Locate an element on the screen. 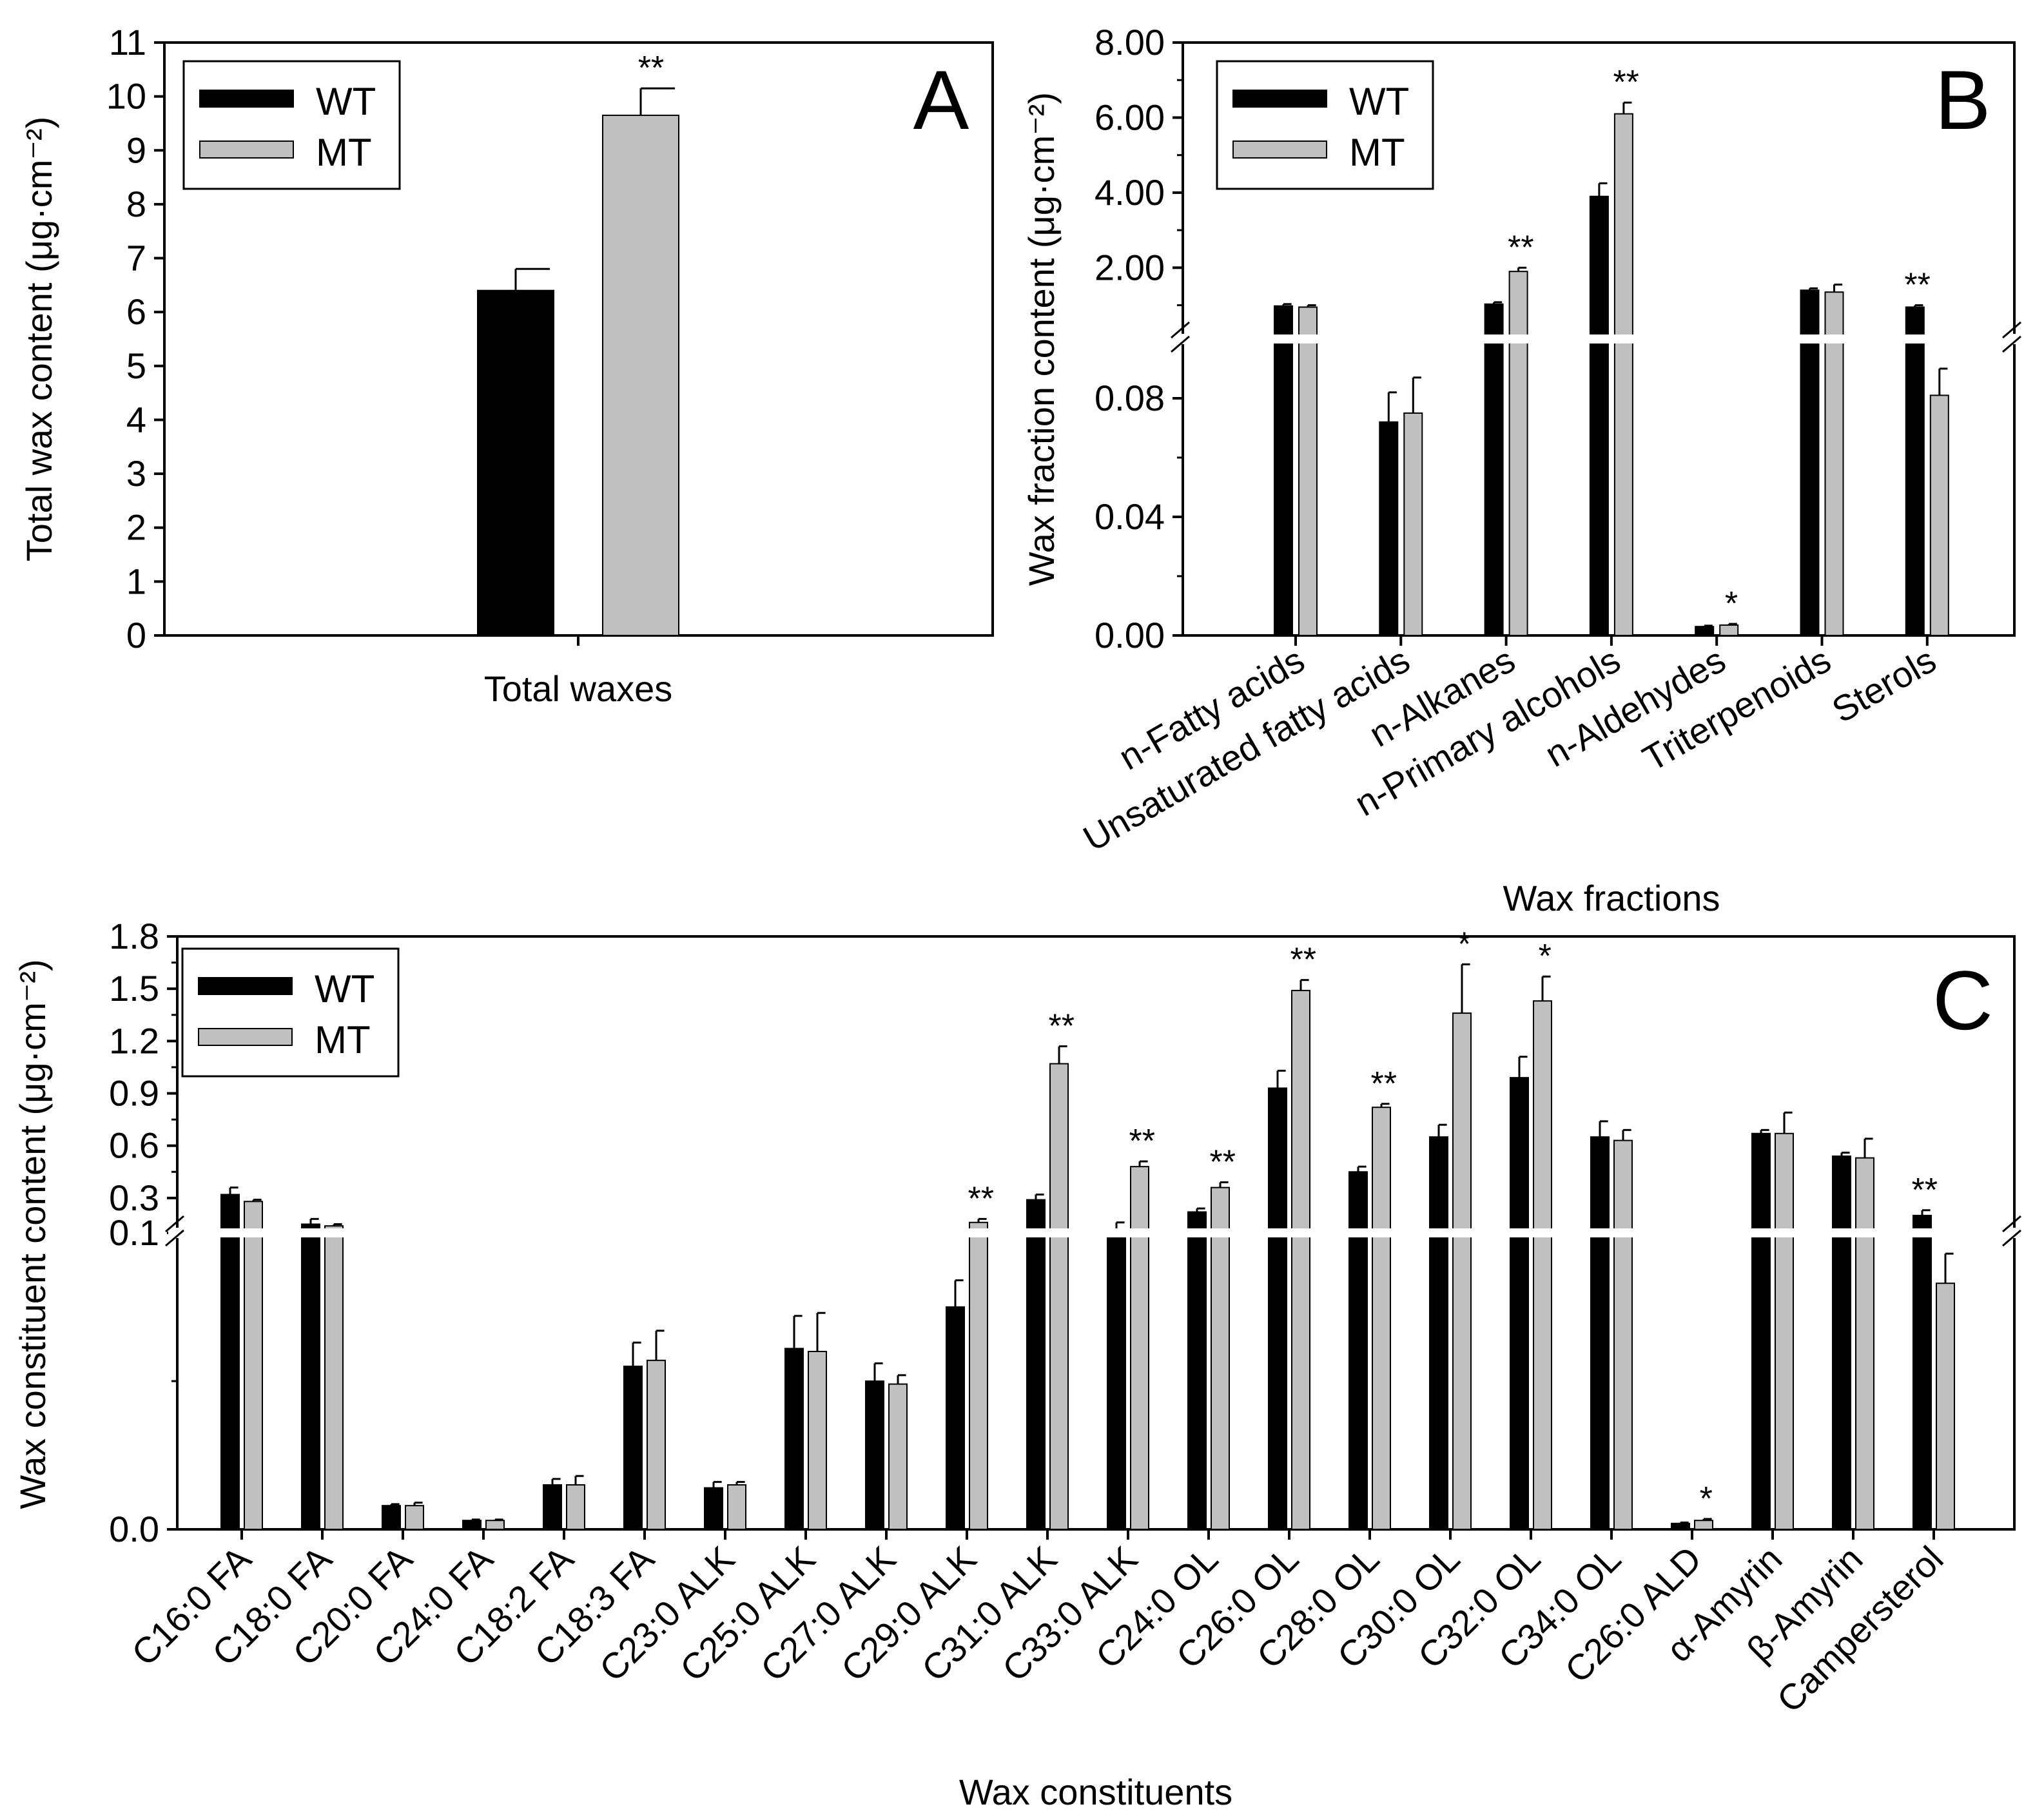 The image size is (2044, 1820). a-significance-marker: ** is located at coordinates (651, 68).